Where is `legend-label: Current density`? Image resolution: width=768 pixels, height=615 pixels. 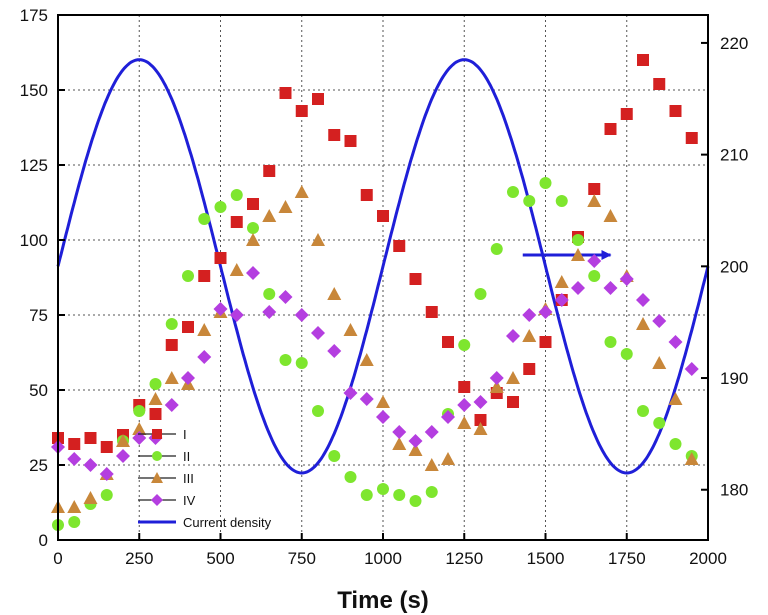 legend-label: Current density is located at coordinates (227, 522).